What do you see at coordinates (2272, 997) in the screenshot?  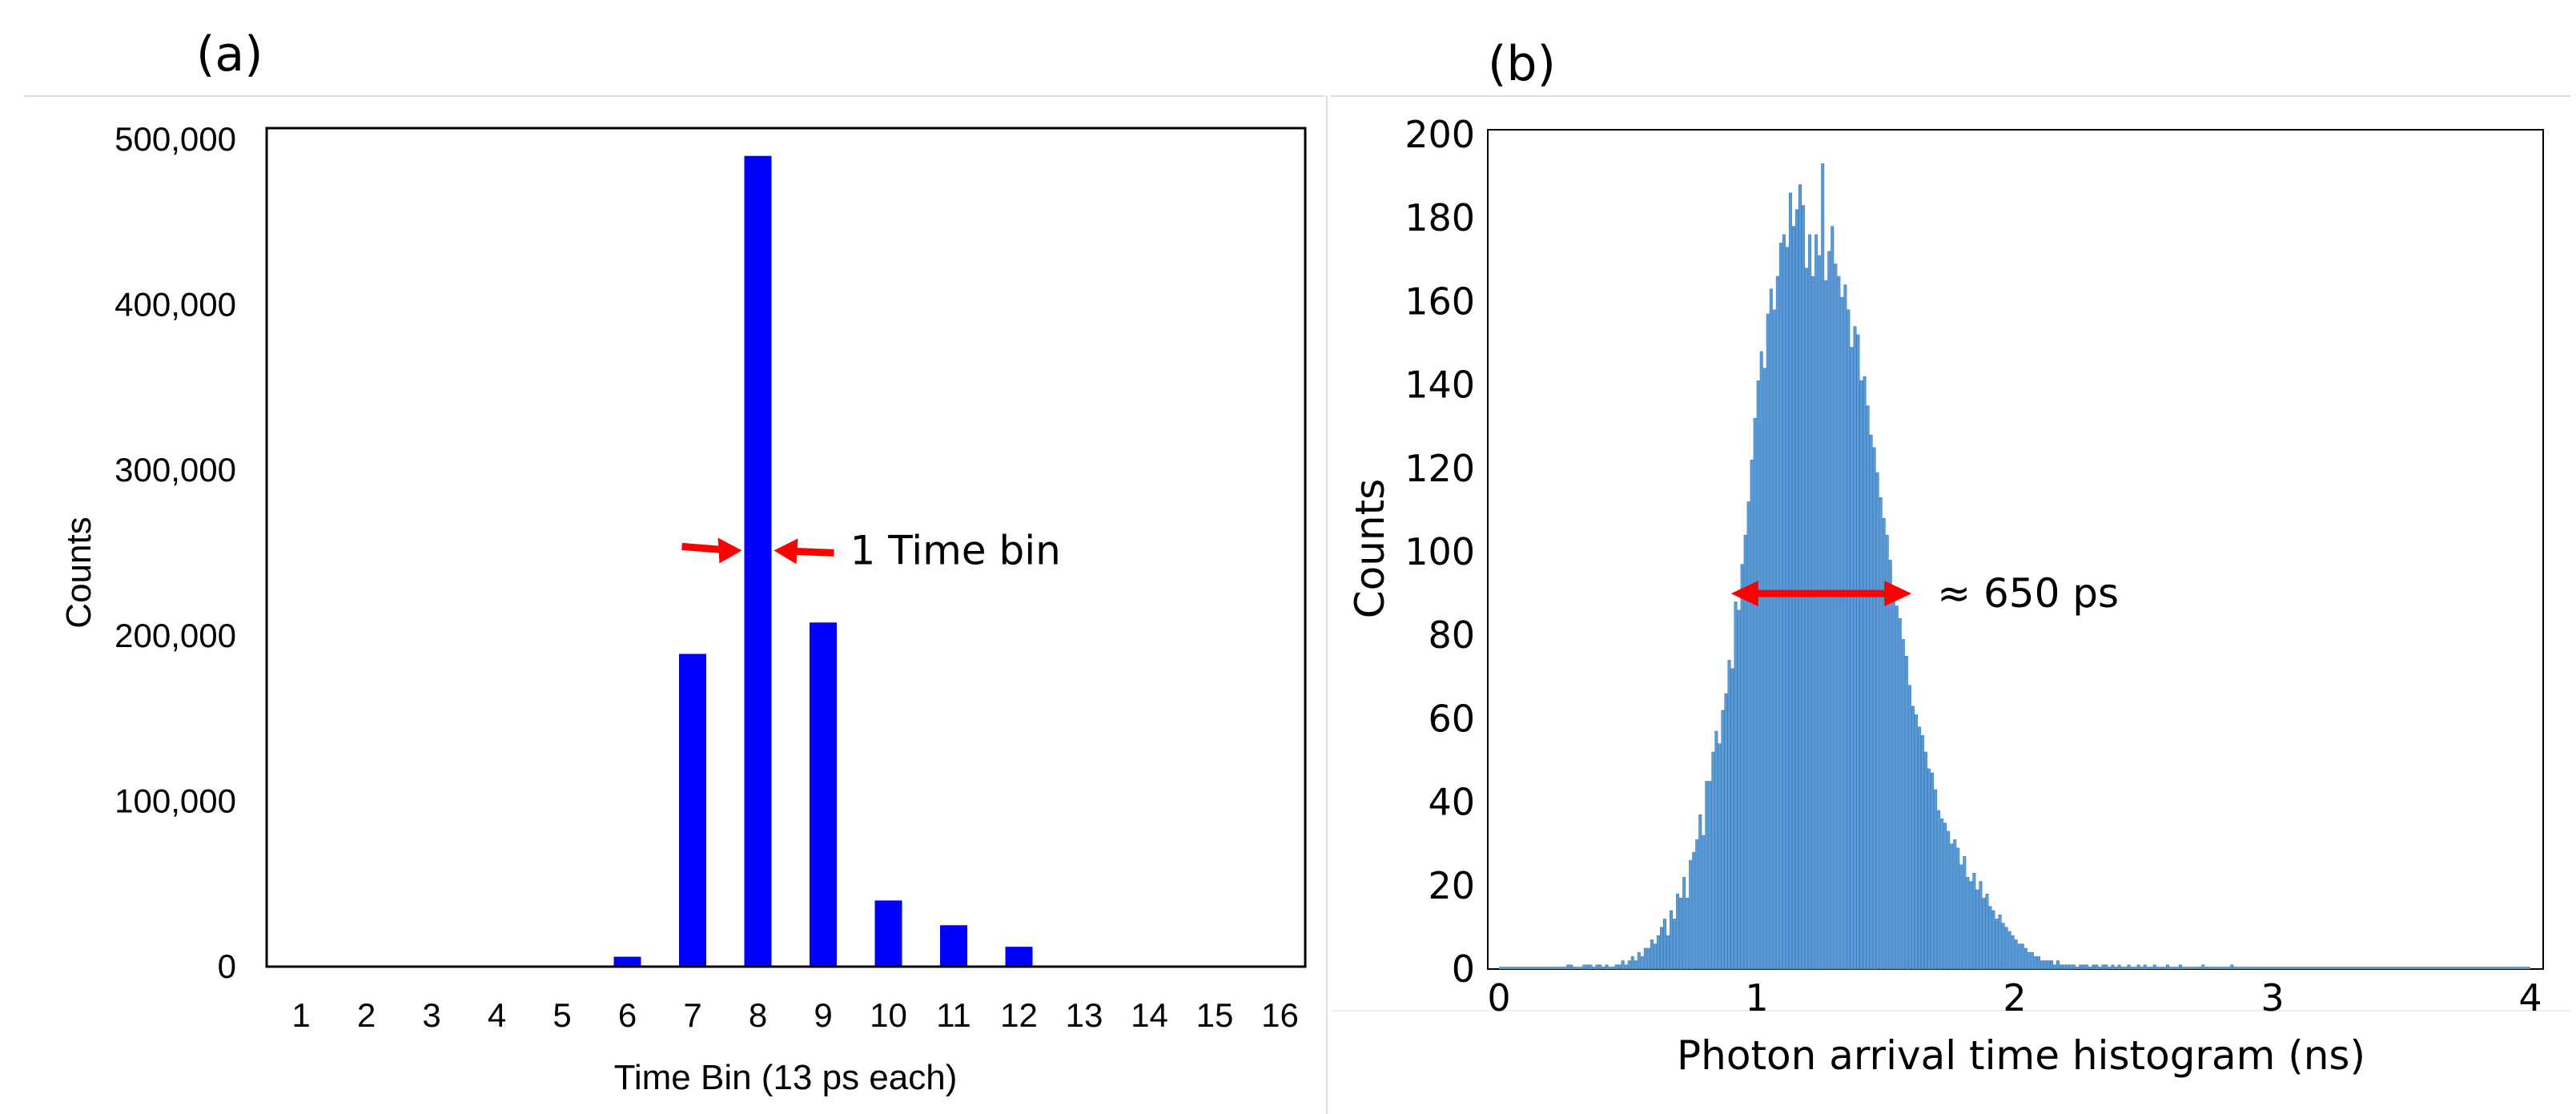 I see `chart-b-x-tick-label: 3` at bounding box center [2272, 997].